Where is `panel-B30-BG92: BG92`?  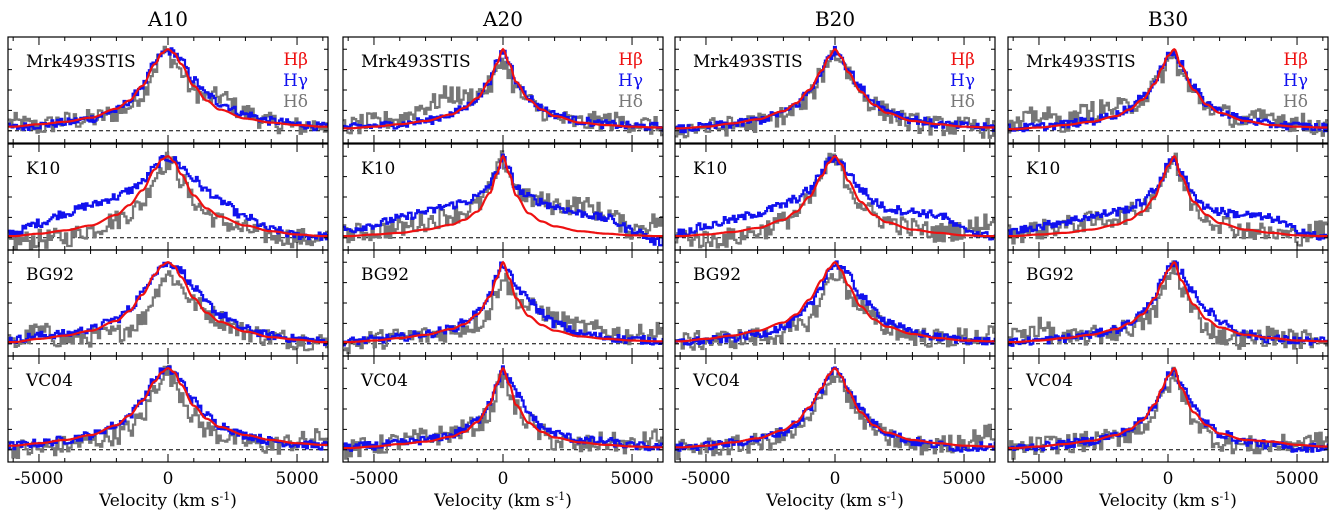 panel-B30-BG92: BG92 is located at coordinates (1168, 303).